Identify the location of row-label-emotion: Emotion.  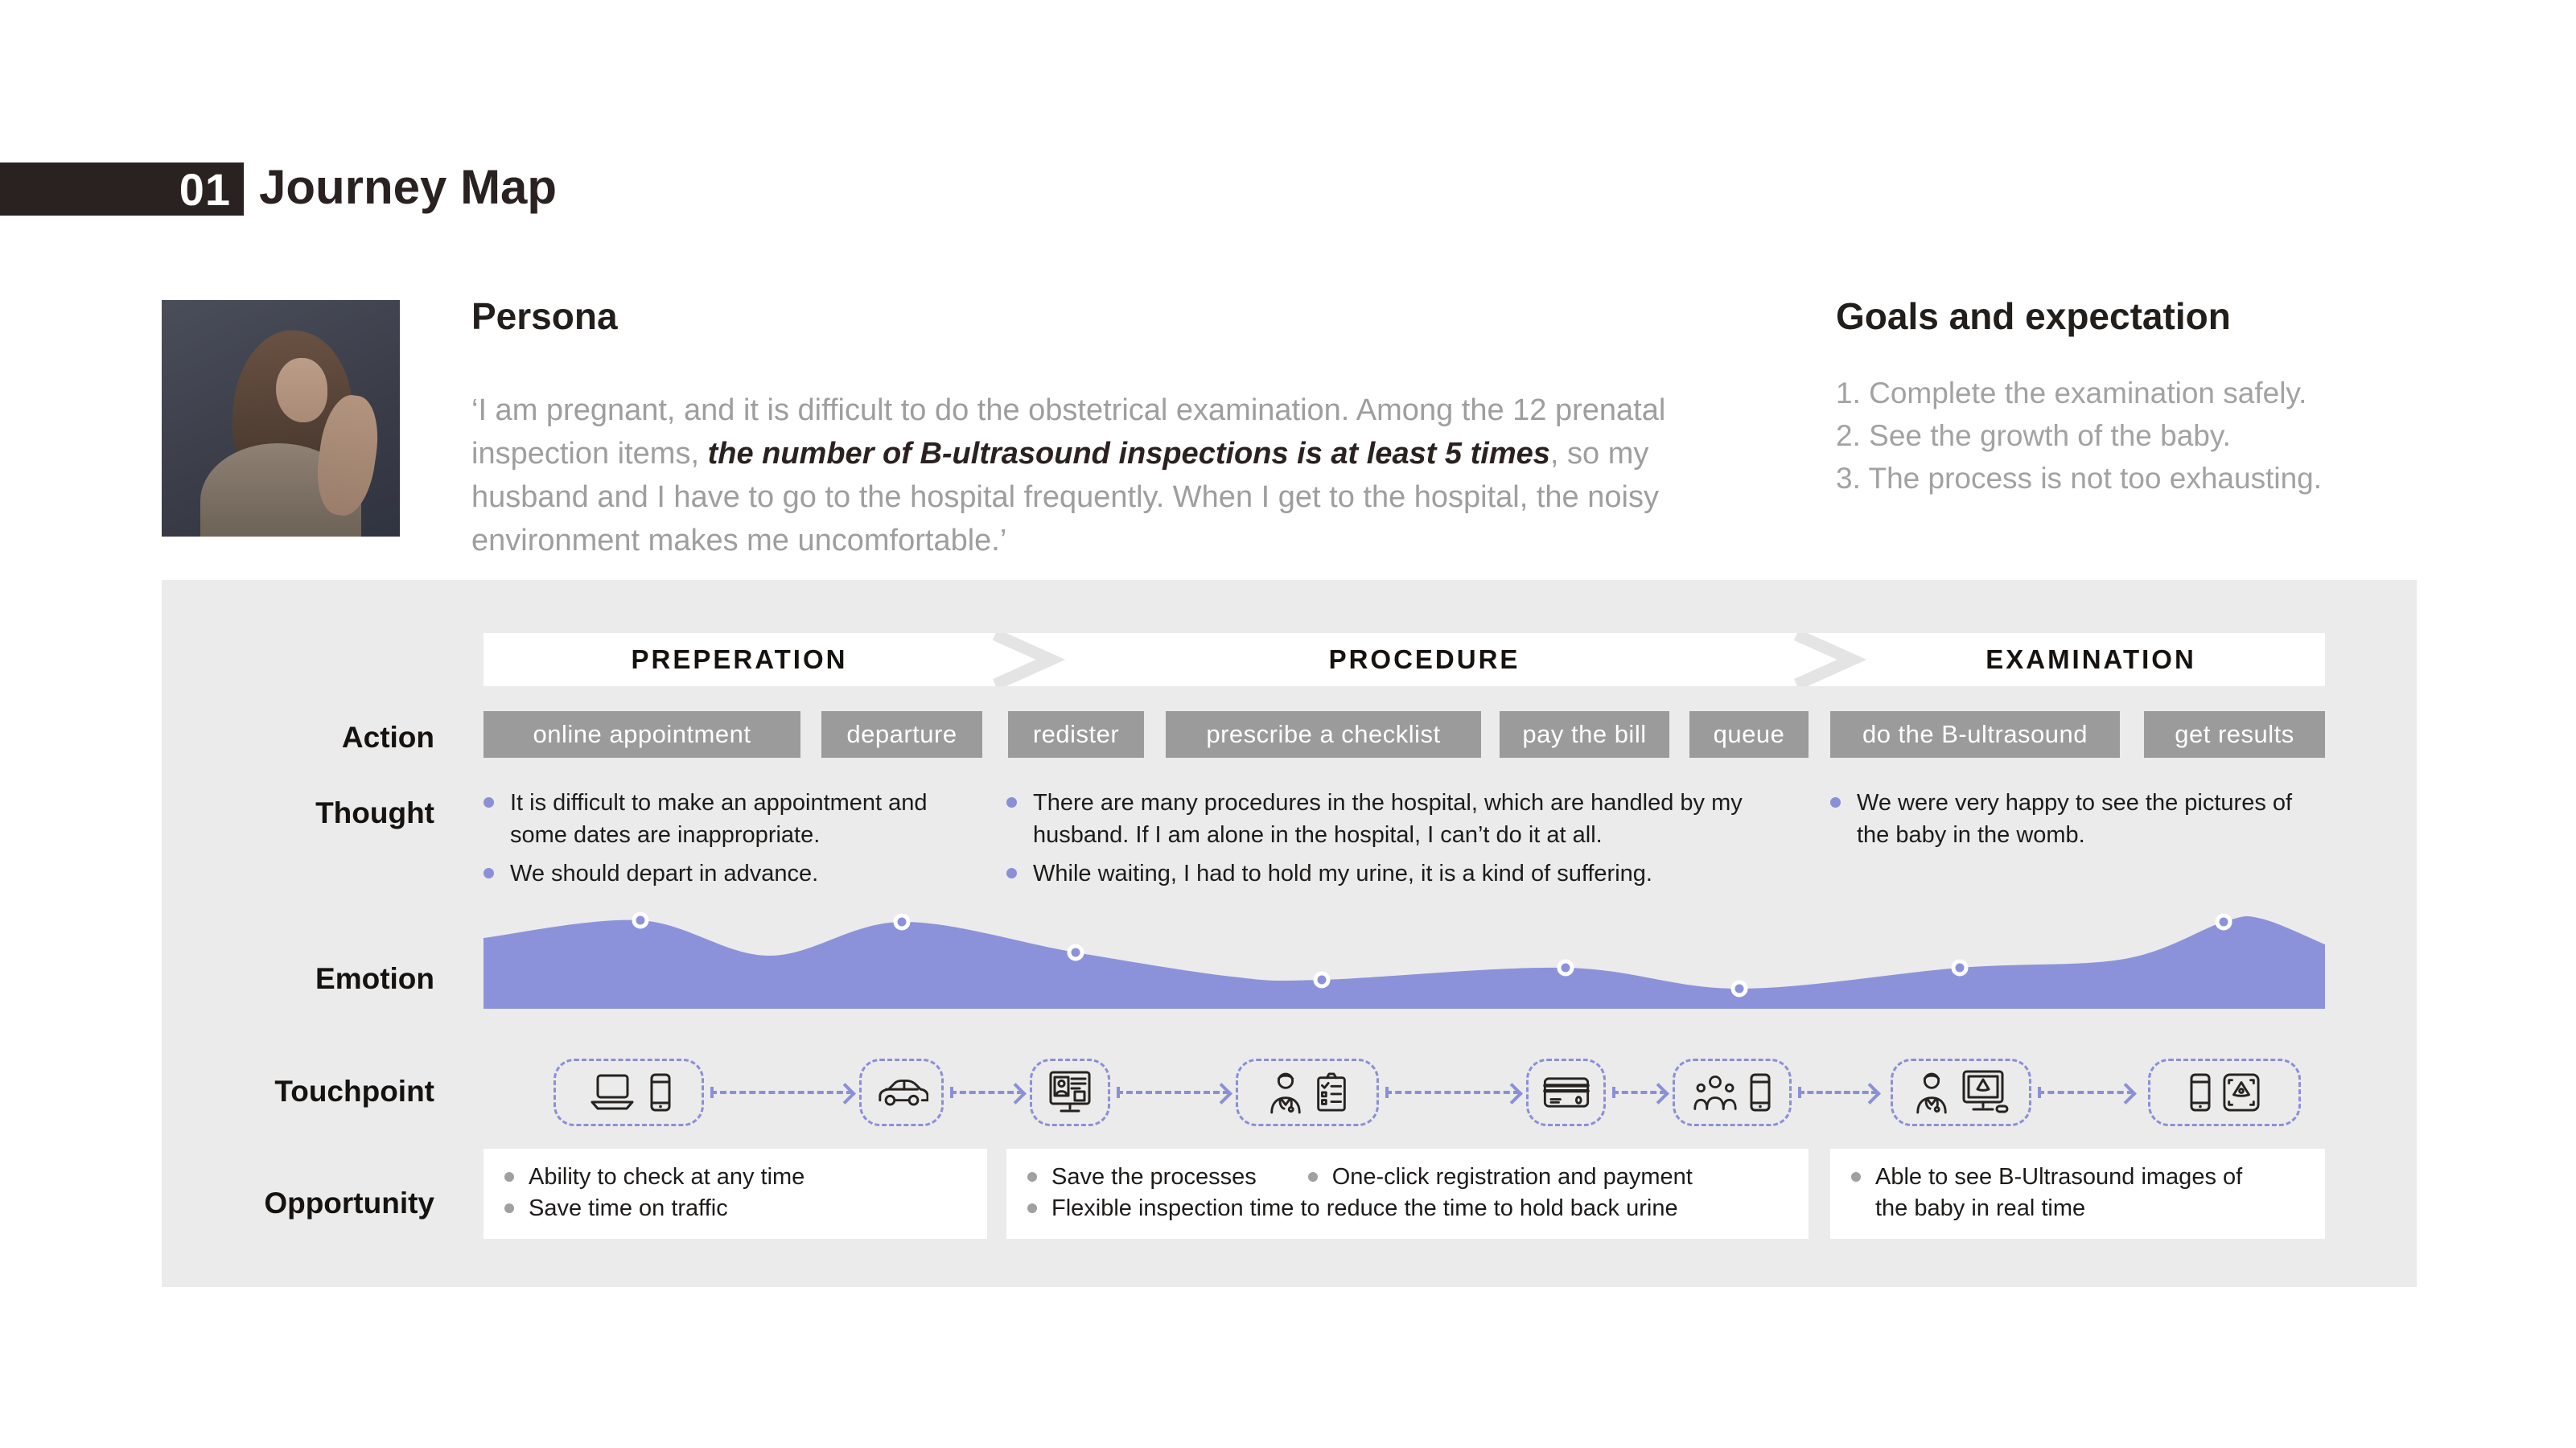
(374, 979).